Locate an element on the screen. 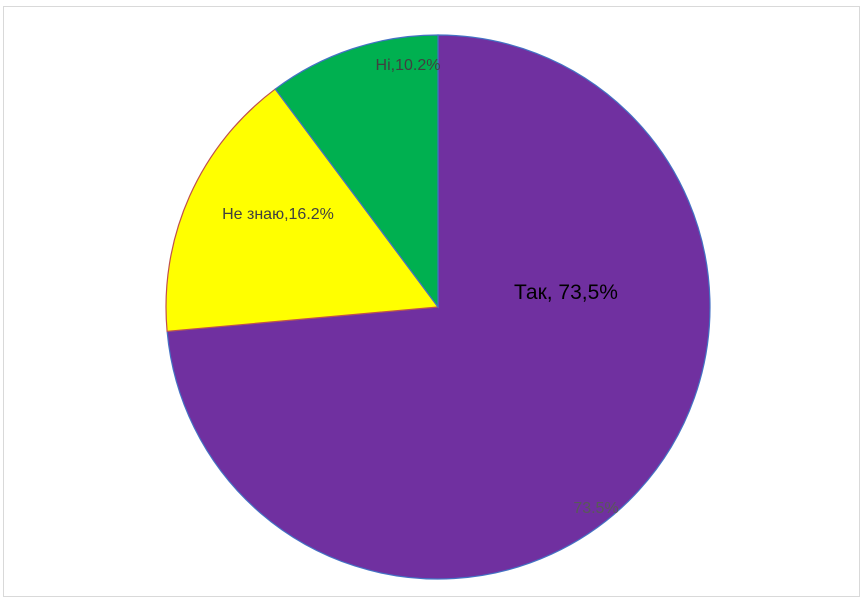  data-label-ni: Ні,10.2% is located at coordinates (408, 65).